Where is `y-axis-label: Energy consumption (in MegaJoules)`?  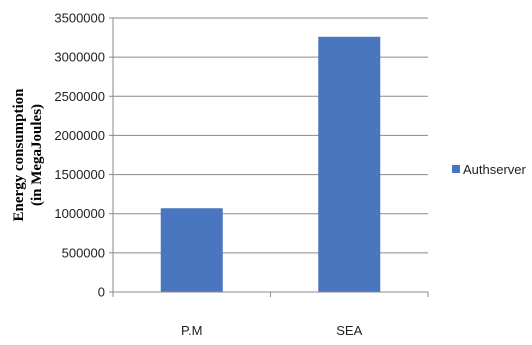
y-axis-label: Energy consumption (in MegaJoules) is located at coordinates (28, 155).